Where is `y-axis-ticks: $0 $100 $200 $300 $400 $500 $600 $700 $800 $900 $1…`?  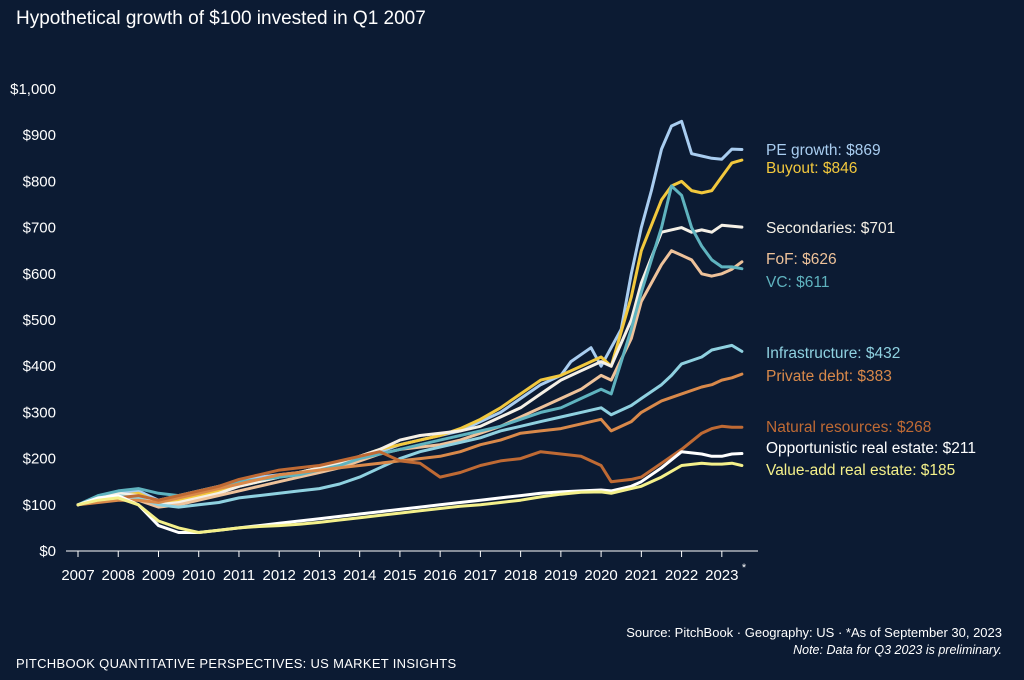 y-axis-ticks: $0 $100 $200 $300 $400 $500 $600 $700 $800 $900 $1… is located at coordinates (33, 320).